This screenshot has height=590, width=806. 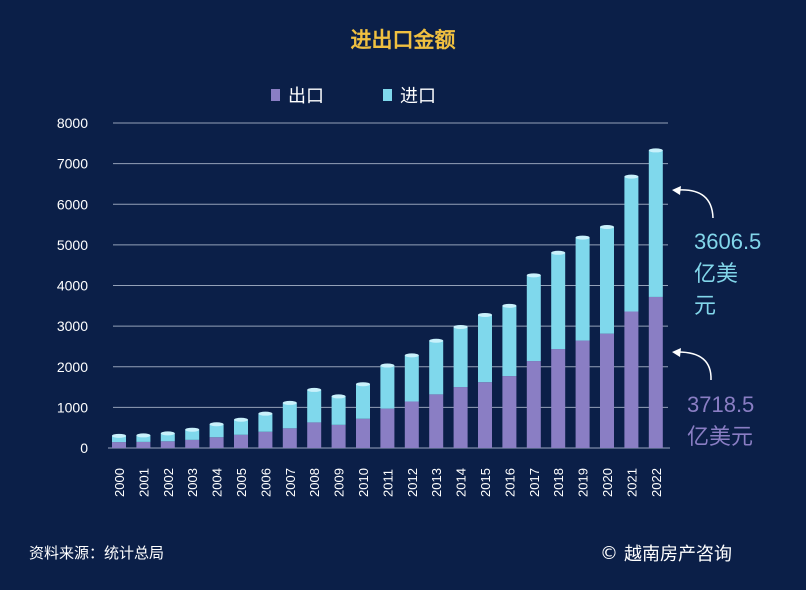 I want to click on legend-label-export: 出口, so click(x=306, y=96).